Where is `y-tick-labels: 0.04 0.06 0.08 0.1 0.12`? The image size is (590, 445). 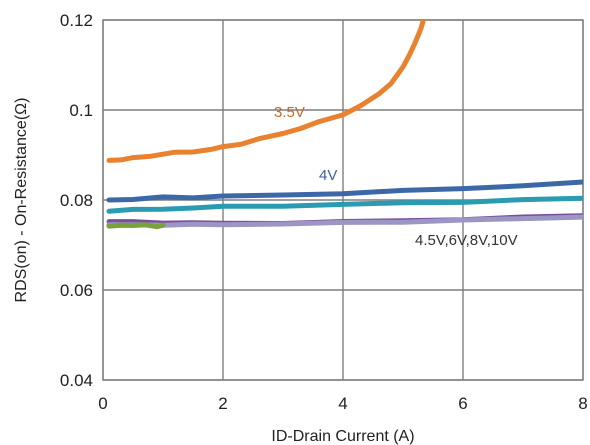 y-tick-labels: 0.04 0.06 0.08 0.1 0.12 is located at coordinates (76, 200).